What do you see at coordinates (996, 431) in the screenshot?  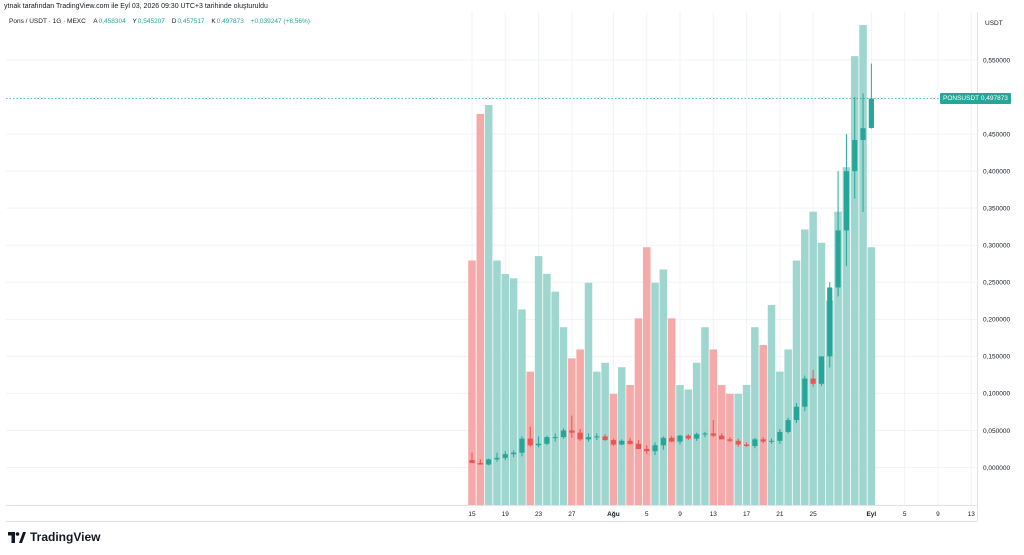 I see `y-tick-label: 0,050000` at bounding box center [996, 431].